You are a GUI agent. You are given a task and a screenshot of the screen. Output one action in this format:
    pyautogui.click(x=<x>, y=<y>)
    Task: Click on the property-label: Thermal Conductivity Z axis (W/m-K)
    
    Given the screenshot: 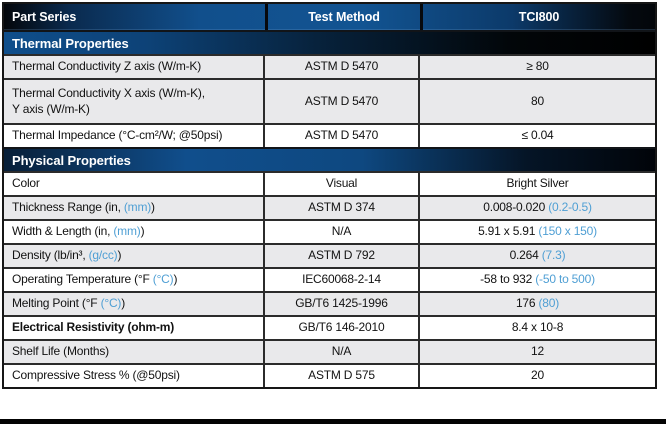 What is the action you would take?
    pyautogui.click(x=107, y=66)
    